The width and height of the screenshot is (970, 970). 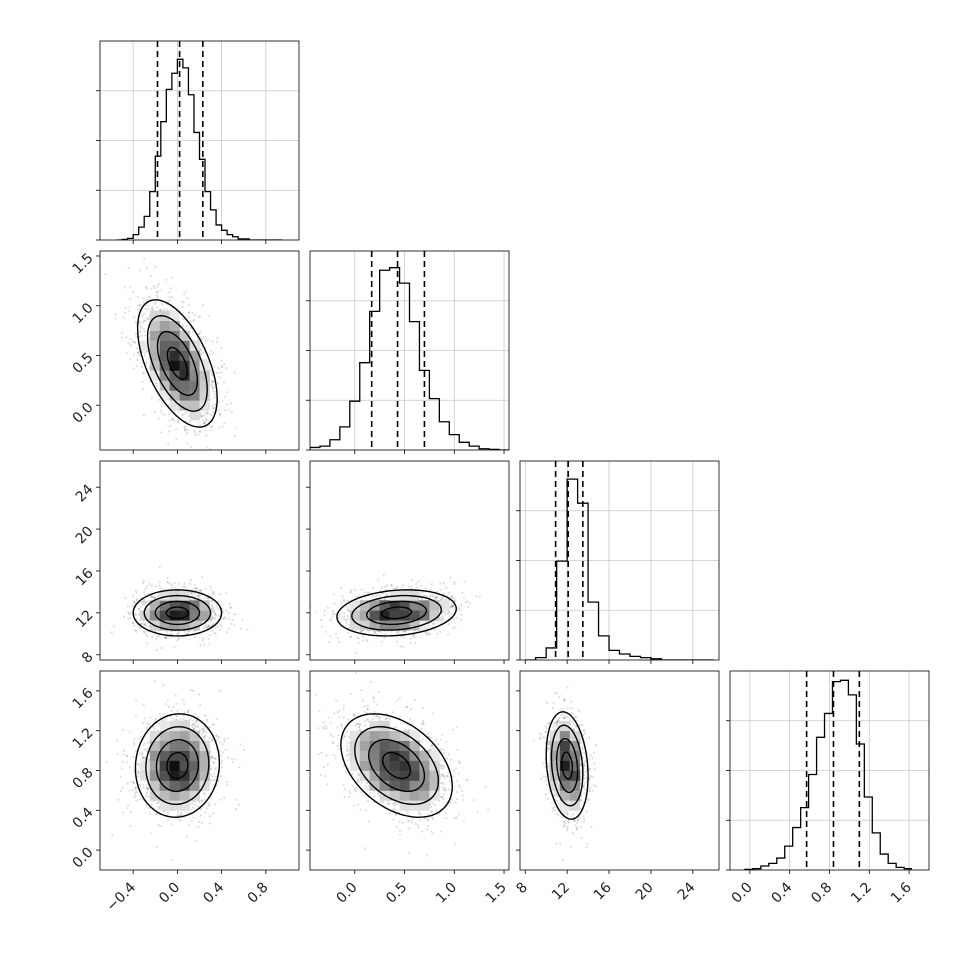 What do you see at coordinates (199, 149) in the screenshot?
I see `histogram-steps` at bounding box center [199, 149].